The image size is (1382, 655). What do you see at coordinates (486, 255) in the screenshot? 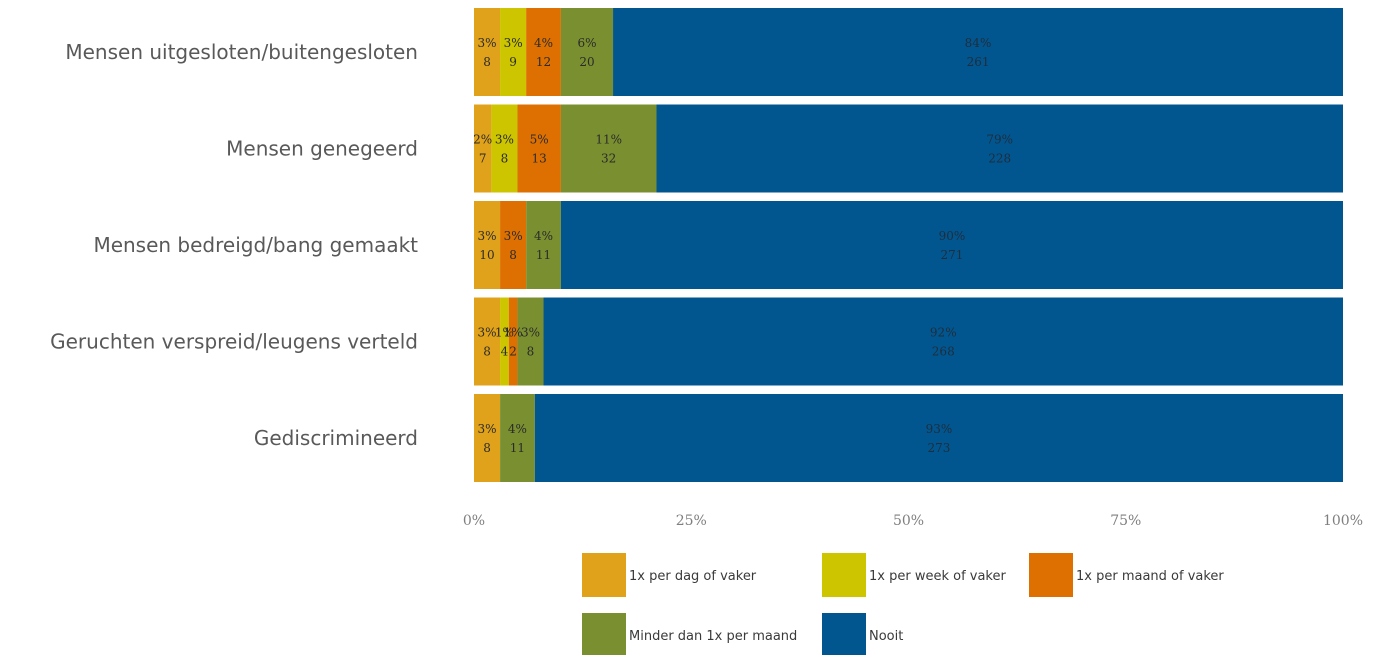
I see `segment-count-label: 10` at bounding box center [486, 255].